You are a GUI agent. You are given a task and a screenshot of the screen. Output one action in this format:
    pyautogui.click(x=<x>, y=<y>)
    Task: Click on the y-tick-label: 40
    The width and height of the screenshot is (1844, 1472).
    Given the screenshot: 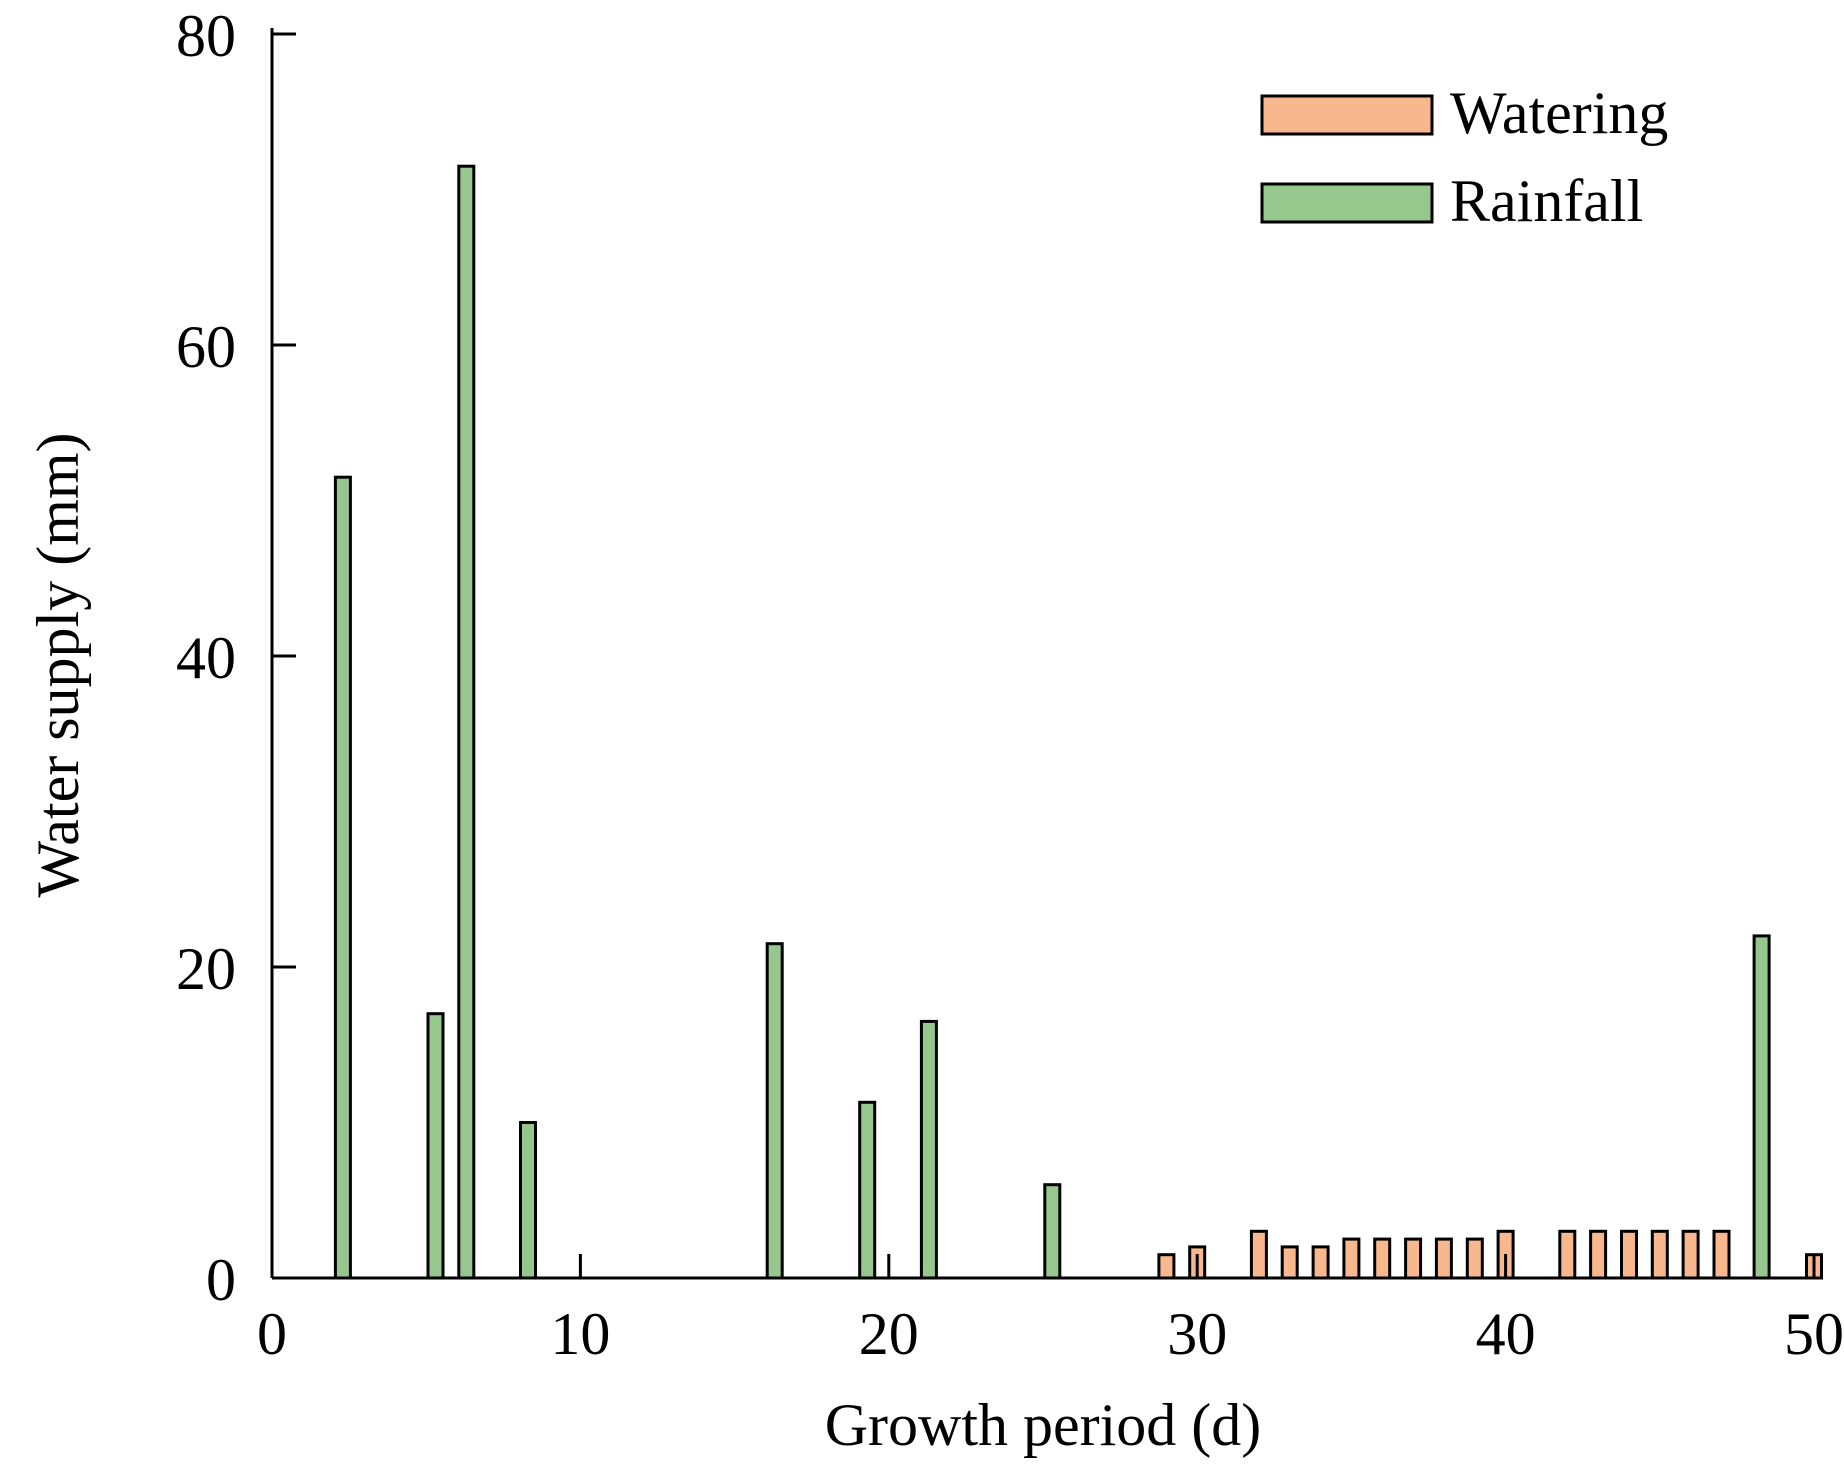 What is the action you would take?
    pyautogui.click(x=206, y=658)
    